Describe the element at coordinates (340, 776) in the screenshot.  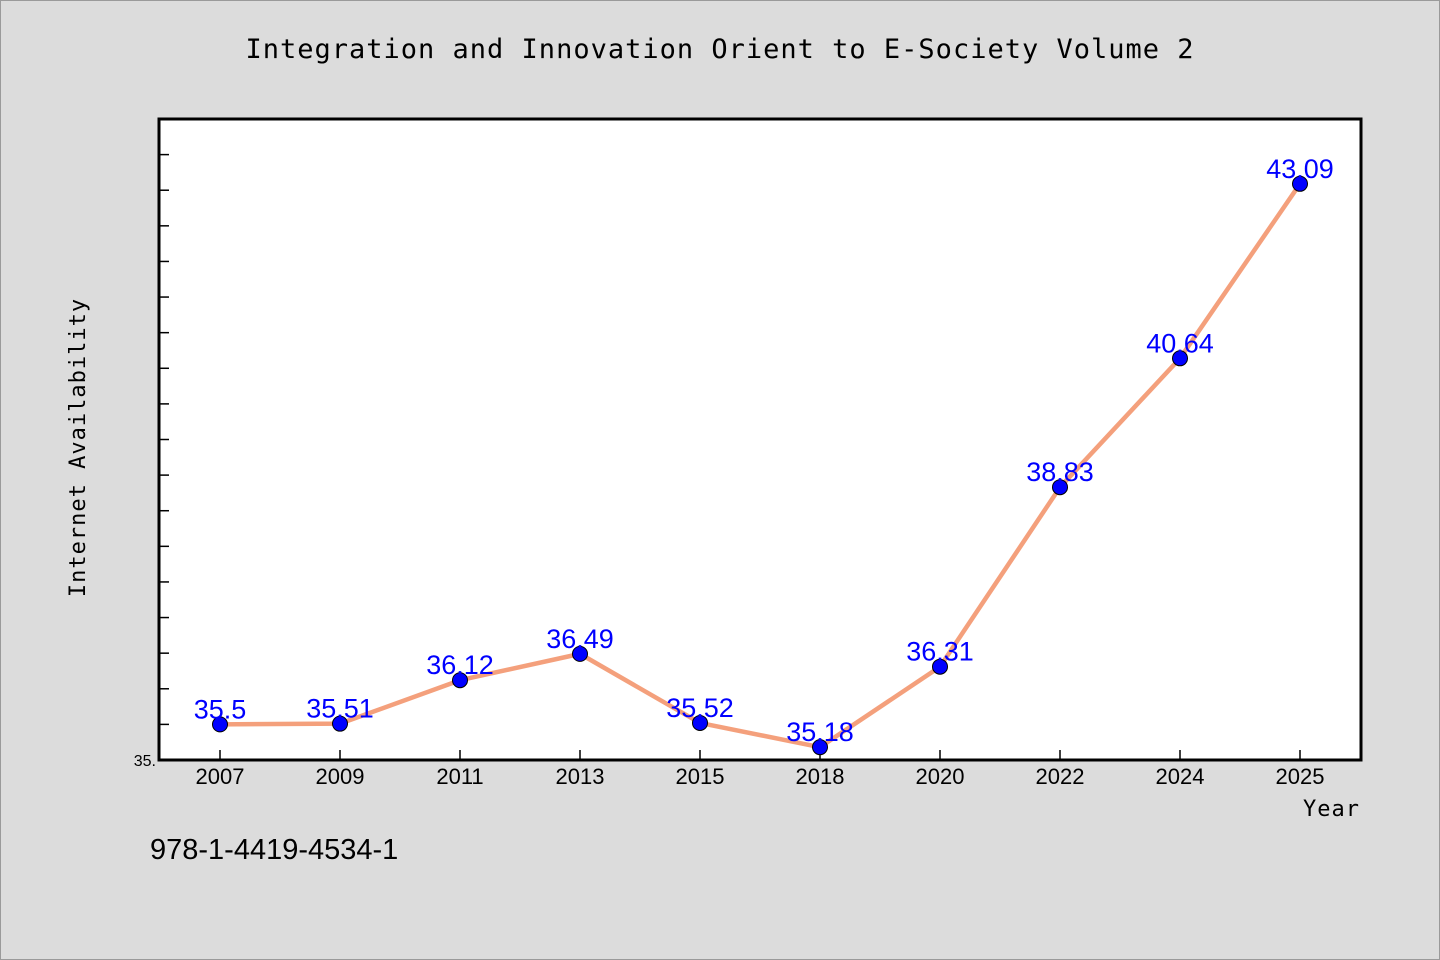
I see `x-tick-label: 2009` at that location.